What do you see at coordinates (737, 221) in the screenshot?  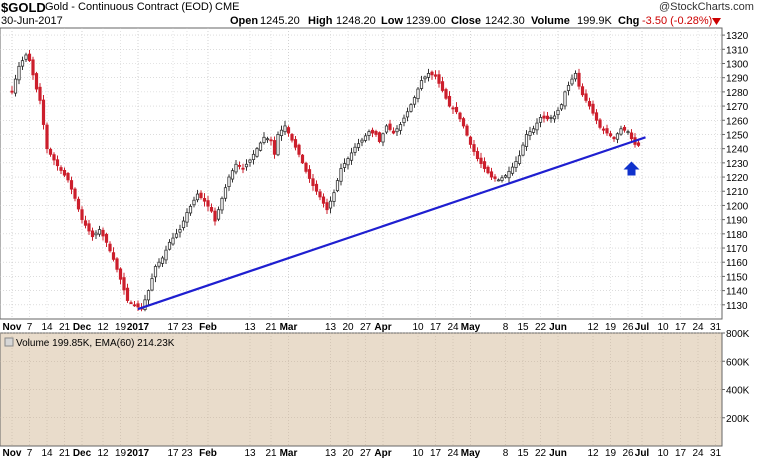 I see `price-tick-label: 1190` at bounding box center [737, 221].